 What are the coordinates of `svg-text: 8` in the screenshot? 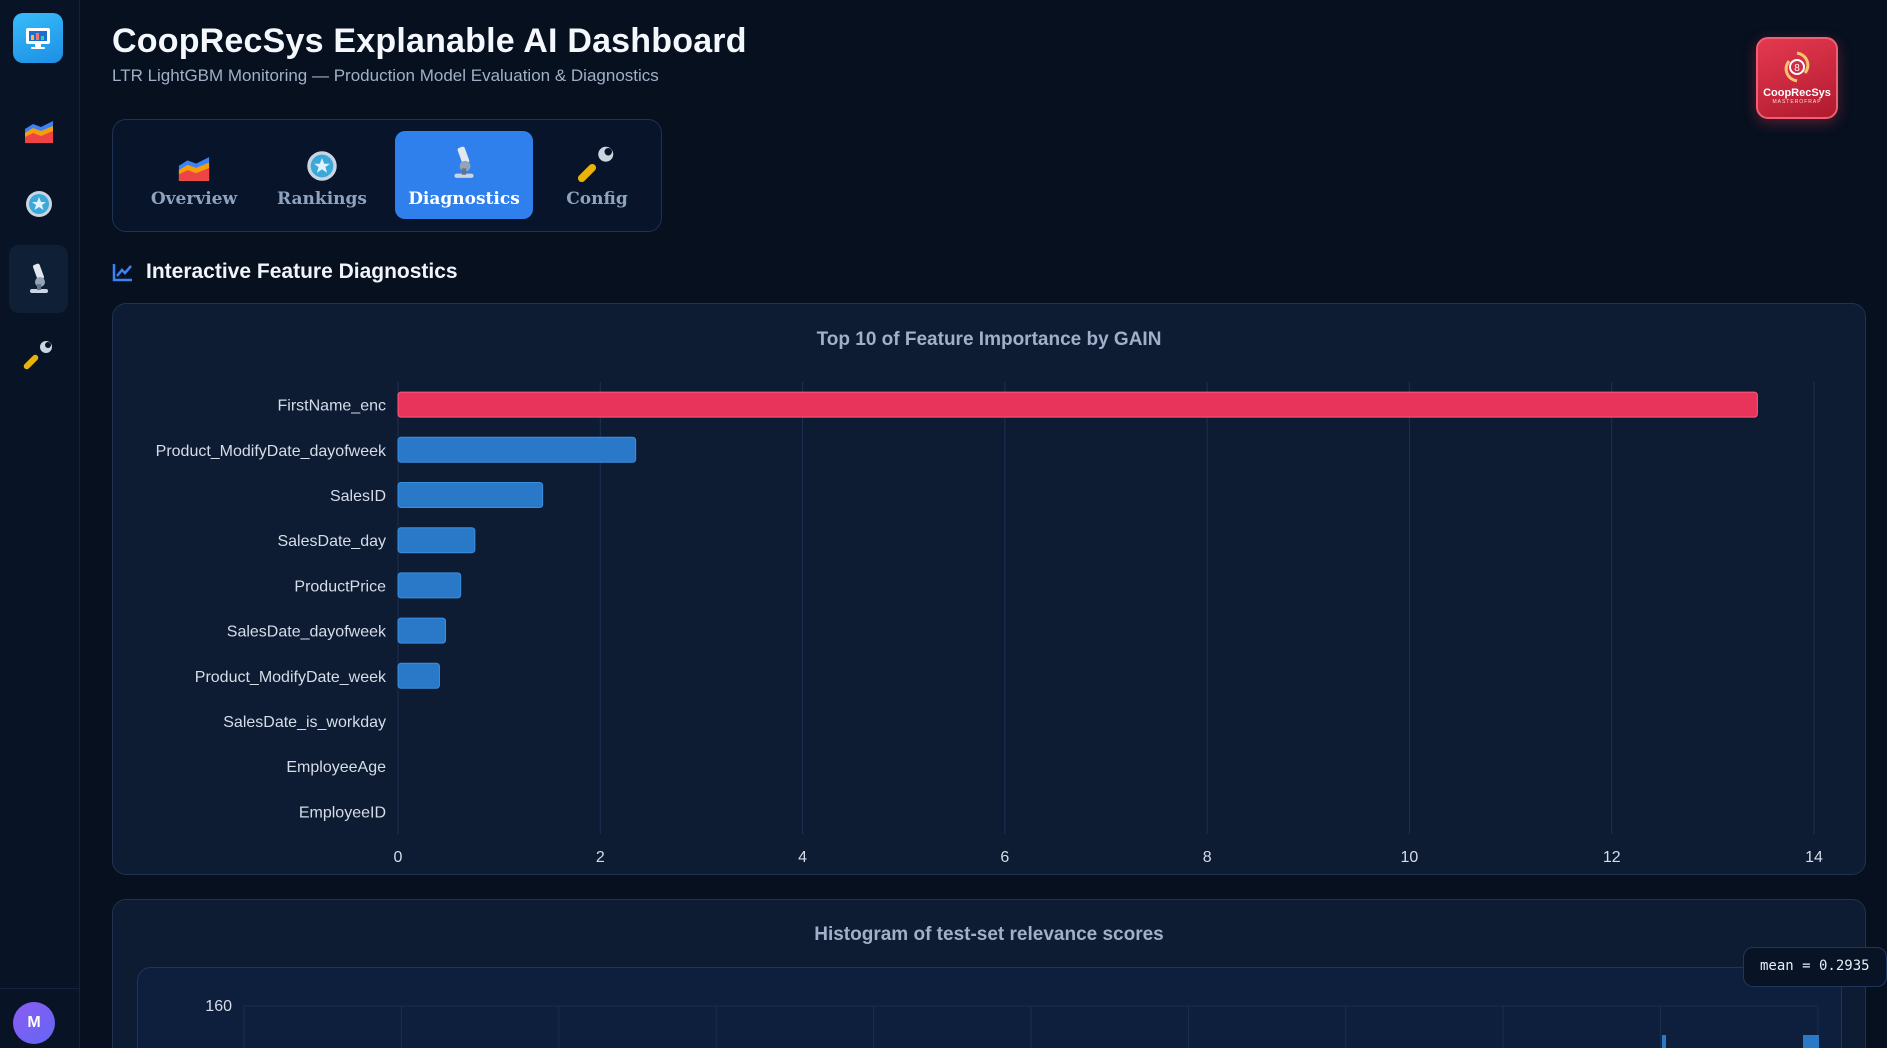 It's located at (1797, 68).